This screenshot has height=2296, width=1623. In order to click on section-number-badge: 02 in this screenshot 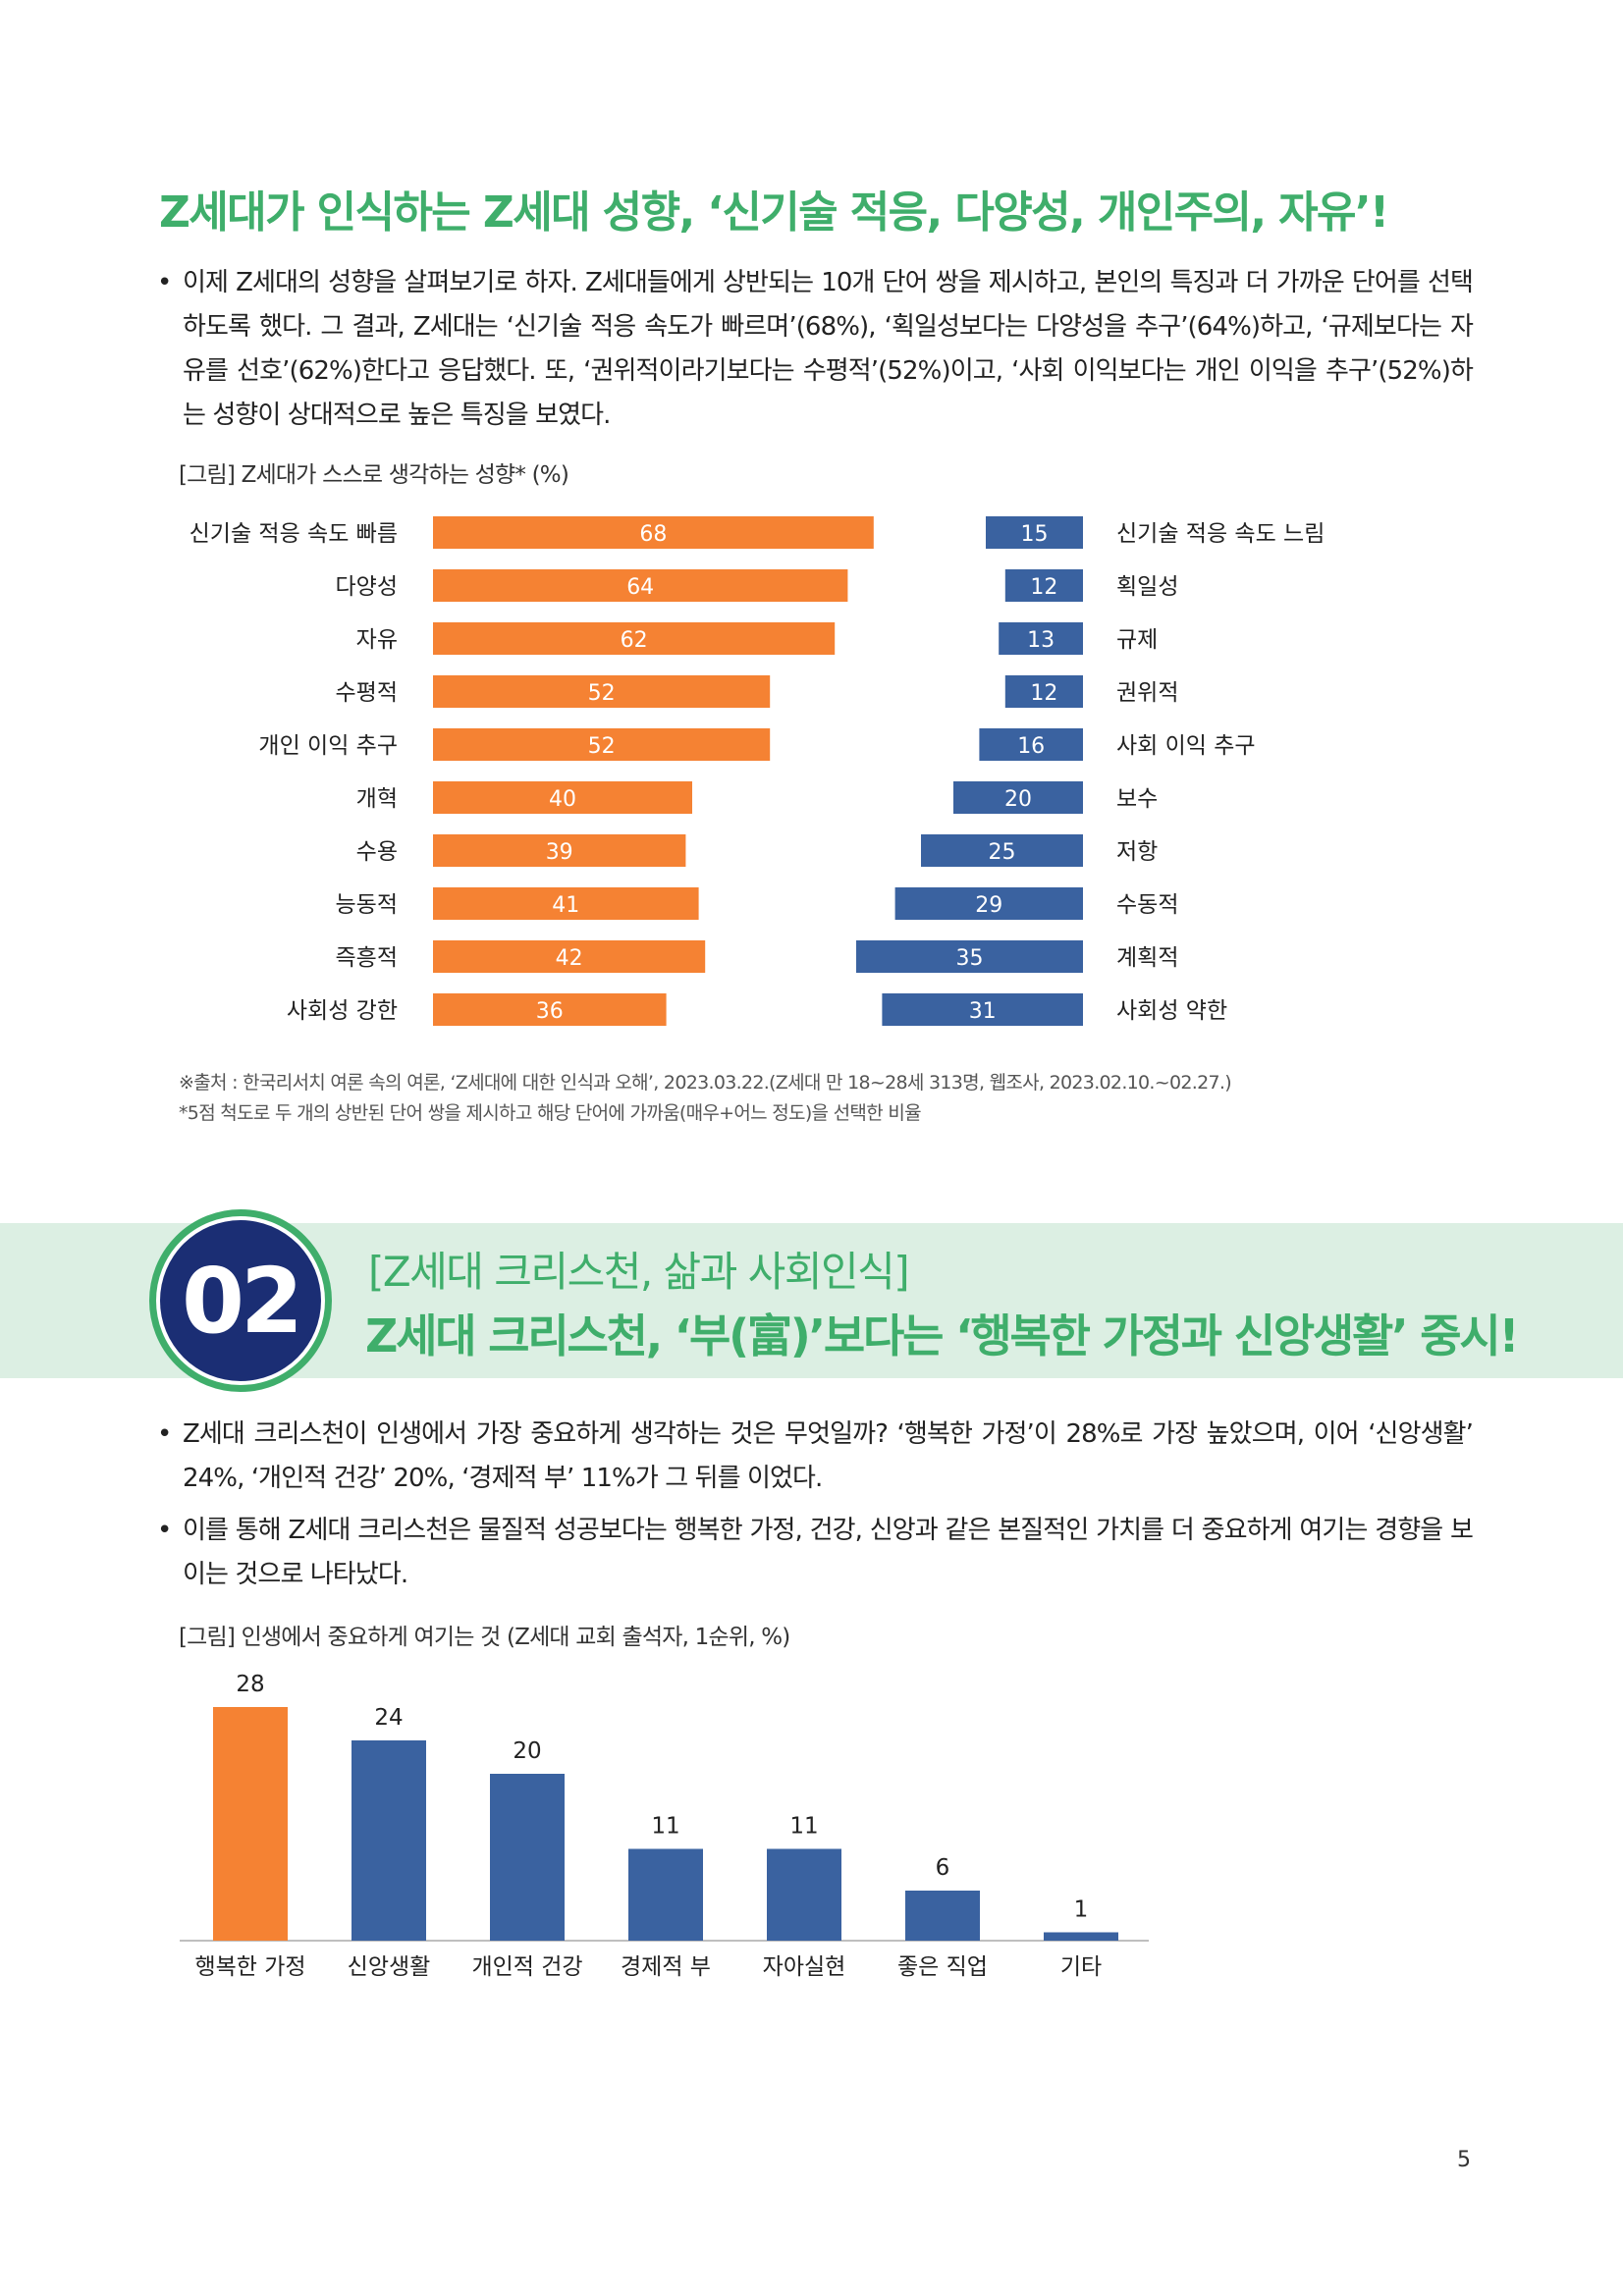, I will do `click(240, 1301)`.